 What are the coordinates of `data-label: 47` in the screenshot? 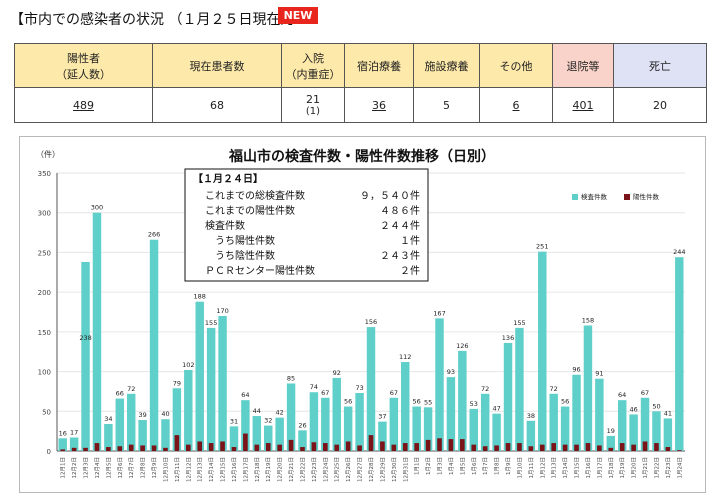 It's located at (496, 409).